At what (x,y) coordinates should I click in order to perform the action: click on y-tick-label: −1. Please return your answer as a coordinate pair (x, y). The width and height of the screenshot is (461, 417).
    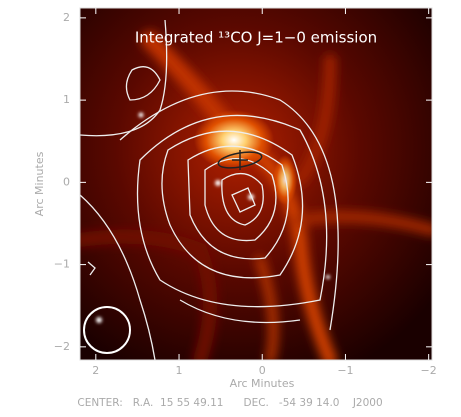
    Looking at the image, I should click on (62, 264).